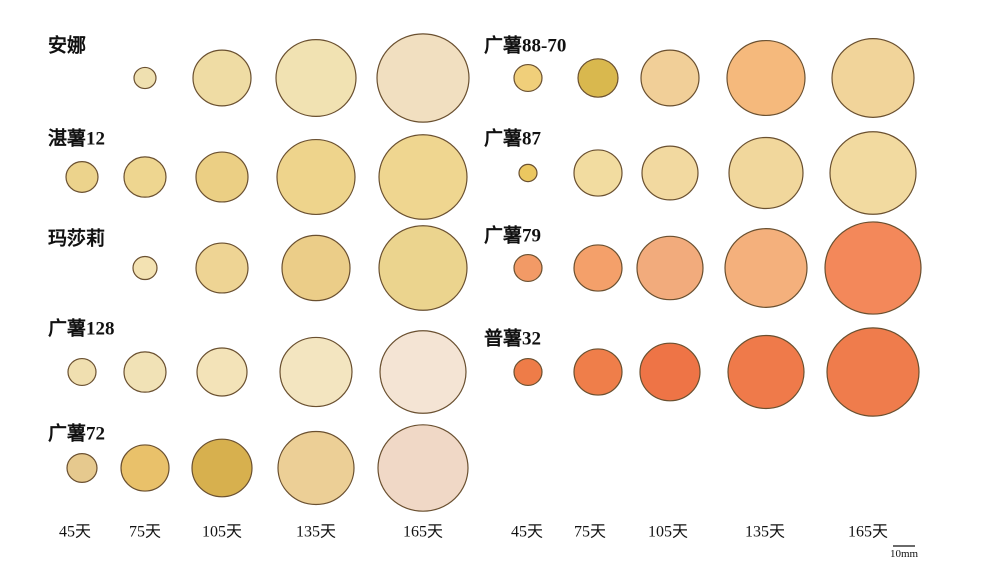 The image size is (985, 567). I want to click on variety-name: 广薯128, so click(81, 327).